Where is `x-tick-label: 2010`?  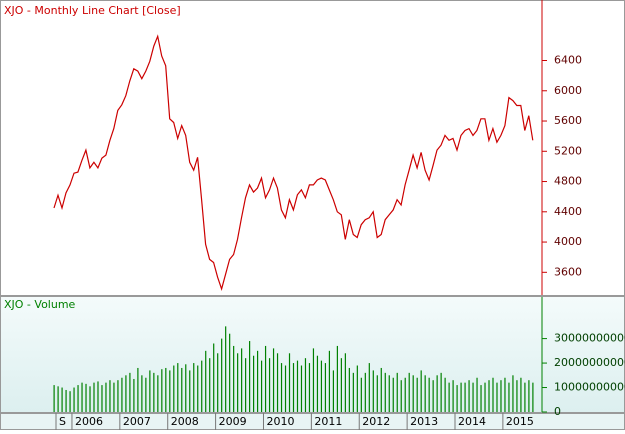
x-tick-label: 2010 is located at coordinates (280, 421).